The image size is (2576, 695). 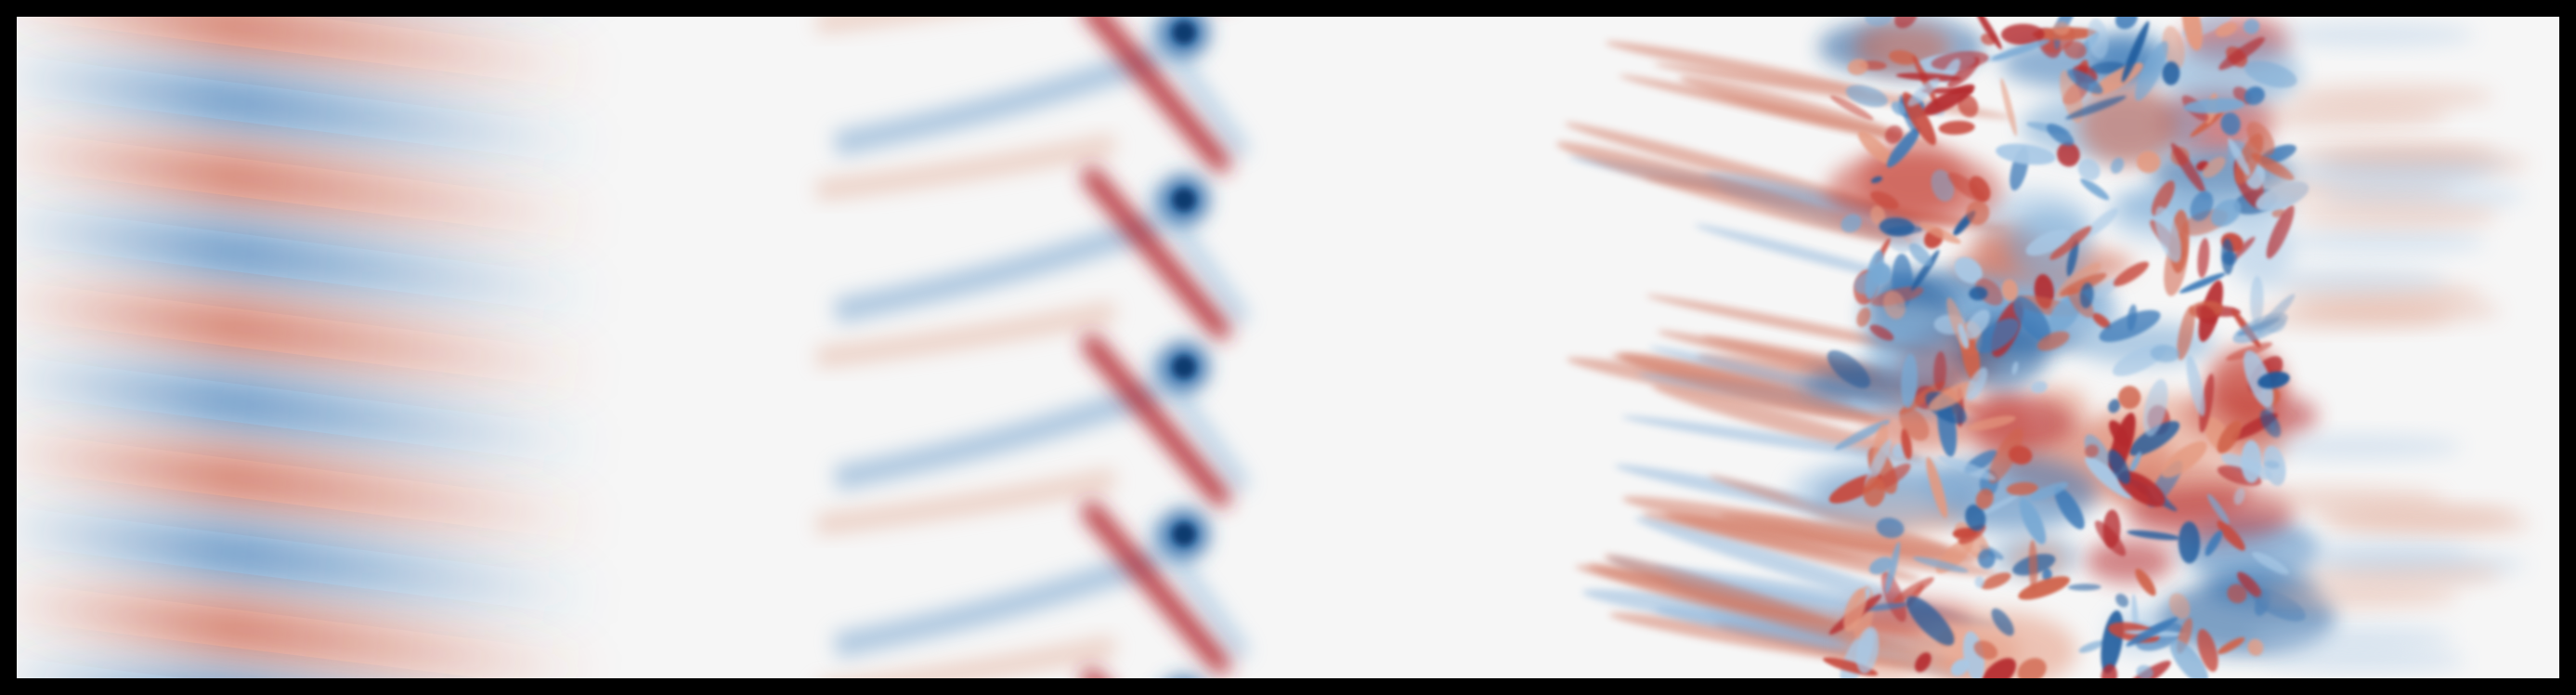 What do you see at coordinates (966, 167) in the screenshot?
I see `trail-arm` at bounding box center [966, 167].